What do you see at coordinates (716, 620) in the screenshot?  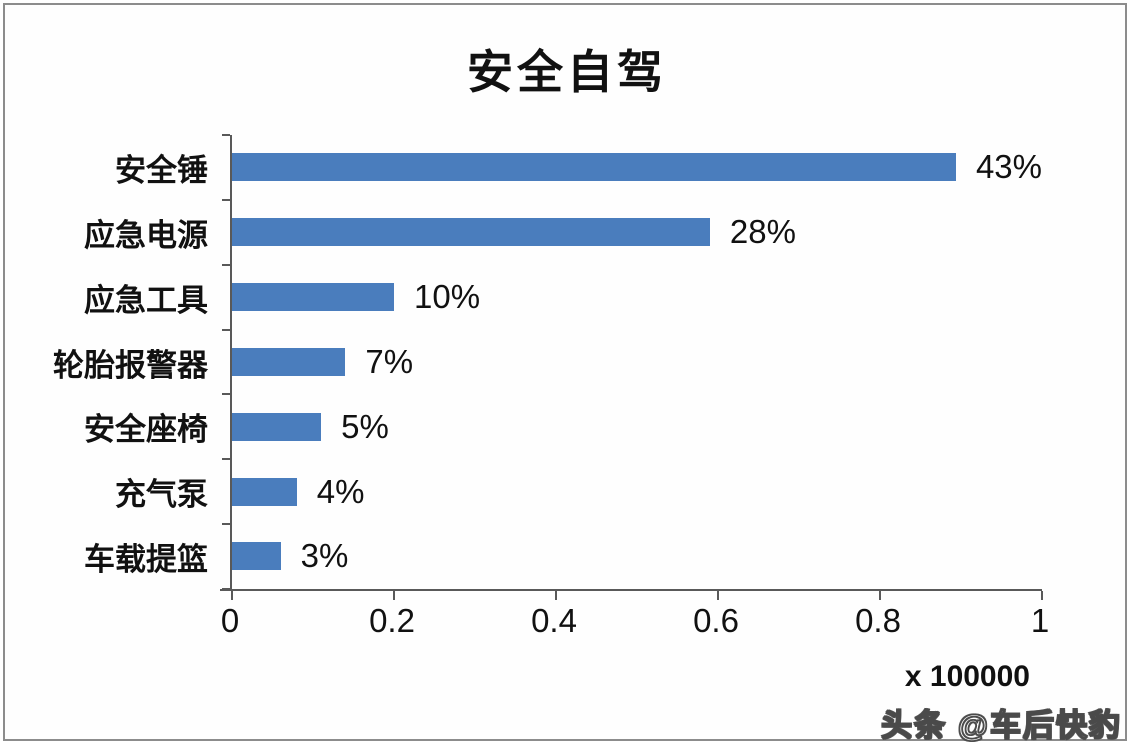 I see `x-axis-tick-label: 0.6` at bounding box center [716, 620].